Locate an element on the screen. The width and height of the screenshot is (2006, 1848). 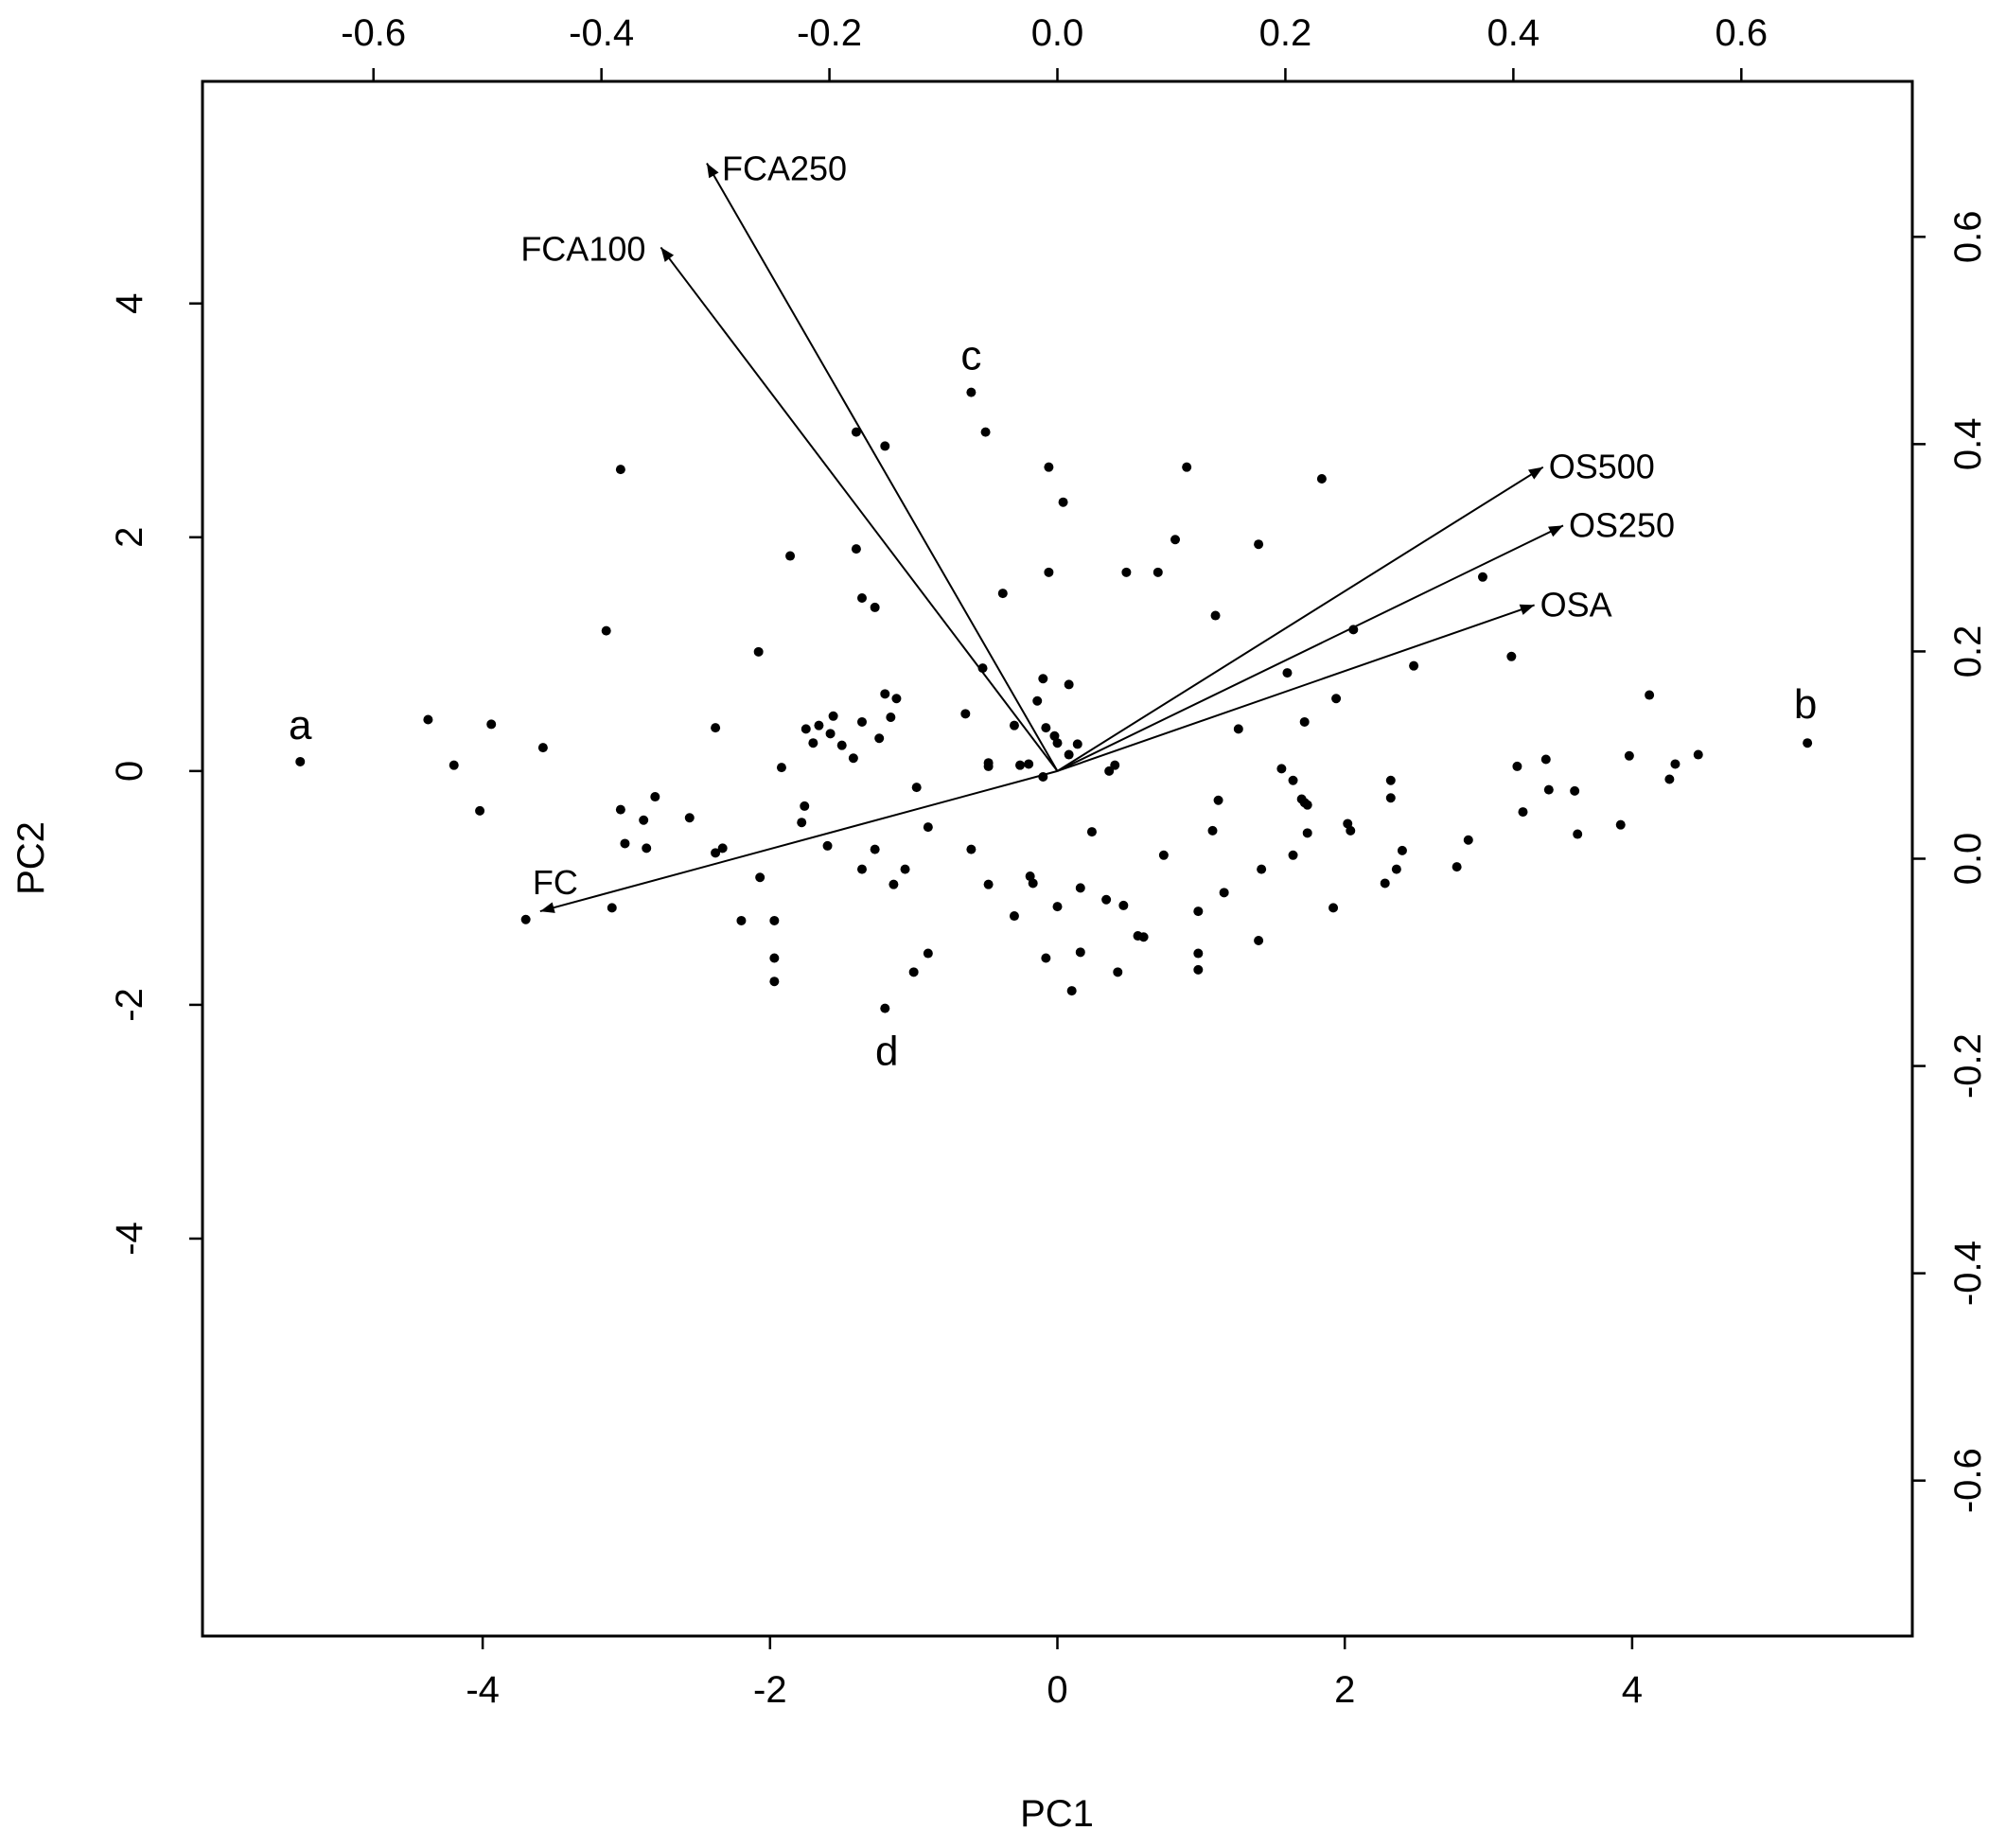
point-annotation: c is located at coordinates (970, 356).